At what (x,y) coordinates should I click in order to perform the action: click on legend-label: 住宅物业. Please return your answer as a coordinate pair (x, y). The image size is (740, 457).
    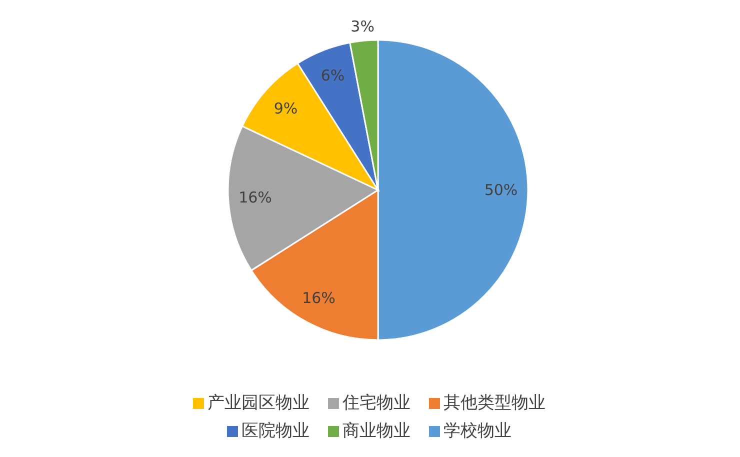
    Looking at the image, I should click on (376, 403).